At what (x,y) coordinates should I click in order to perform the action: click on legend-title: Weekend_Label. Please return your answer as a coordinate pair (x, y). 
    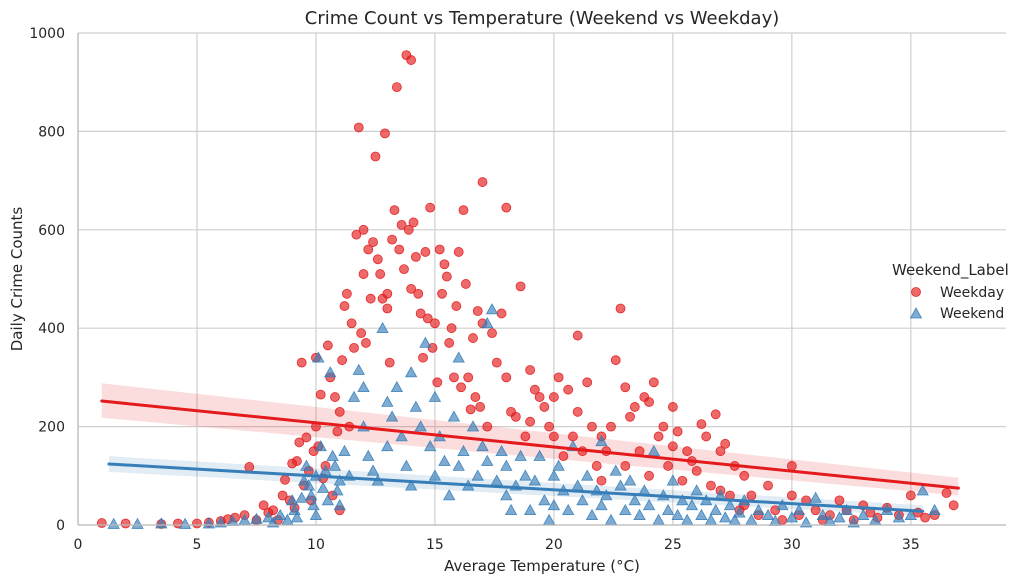
    Looking at the image, I should click on (950, 270).